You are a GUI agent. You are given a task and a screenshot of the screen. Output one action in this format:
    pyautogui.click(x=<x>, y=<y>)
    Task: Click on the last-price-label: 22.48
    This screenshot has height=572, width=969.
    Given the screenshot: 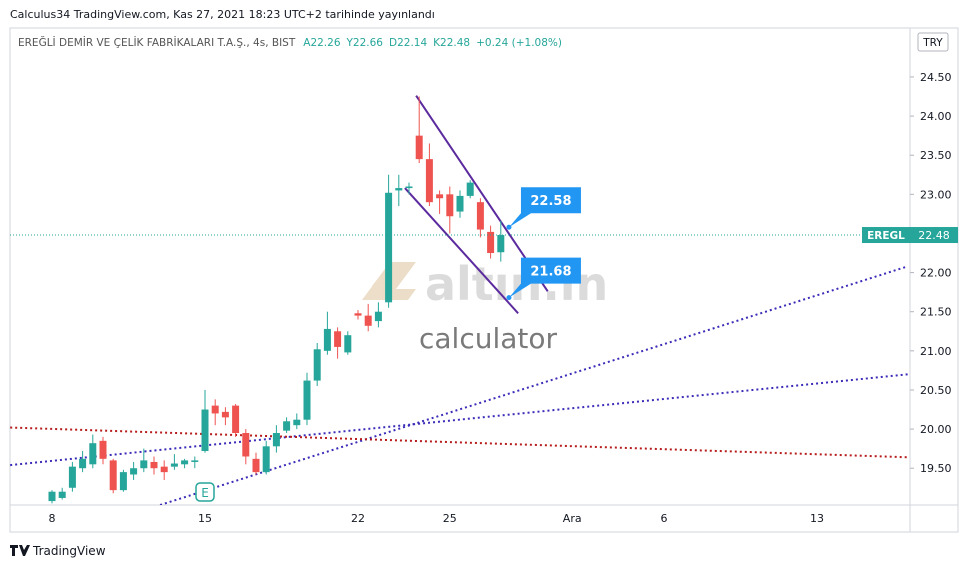 What is the action you would take?
    pyautogui.click(x=934, y=235)
    